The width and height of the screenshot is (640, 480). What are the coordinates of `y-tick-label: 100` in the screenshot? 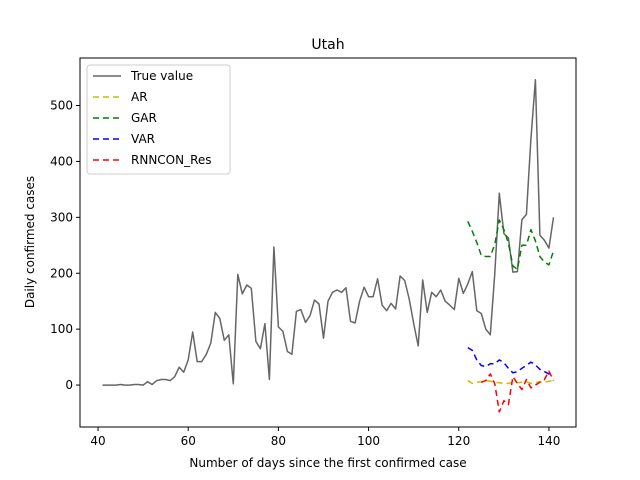 It's located at (61, 329).